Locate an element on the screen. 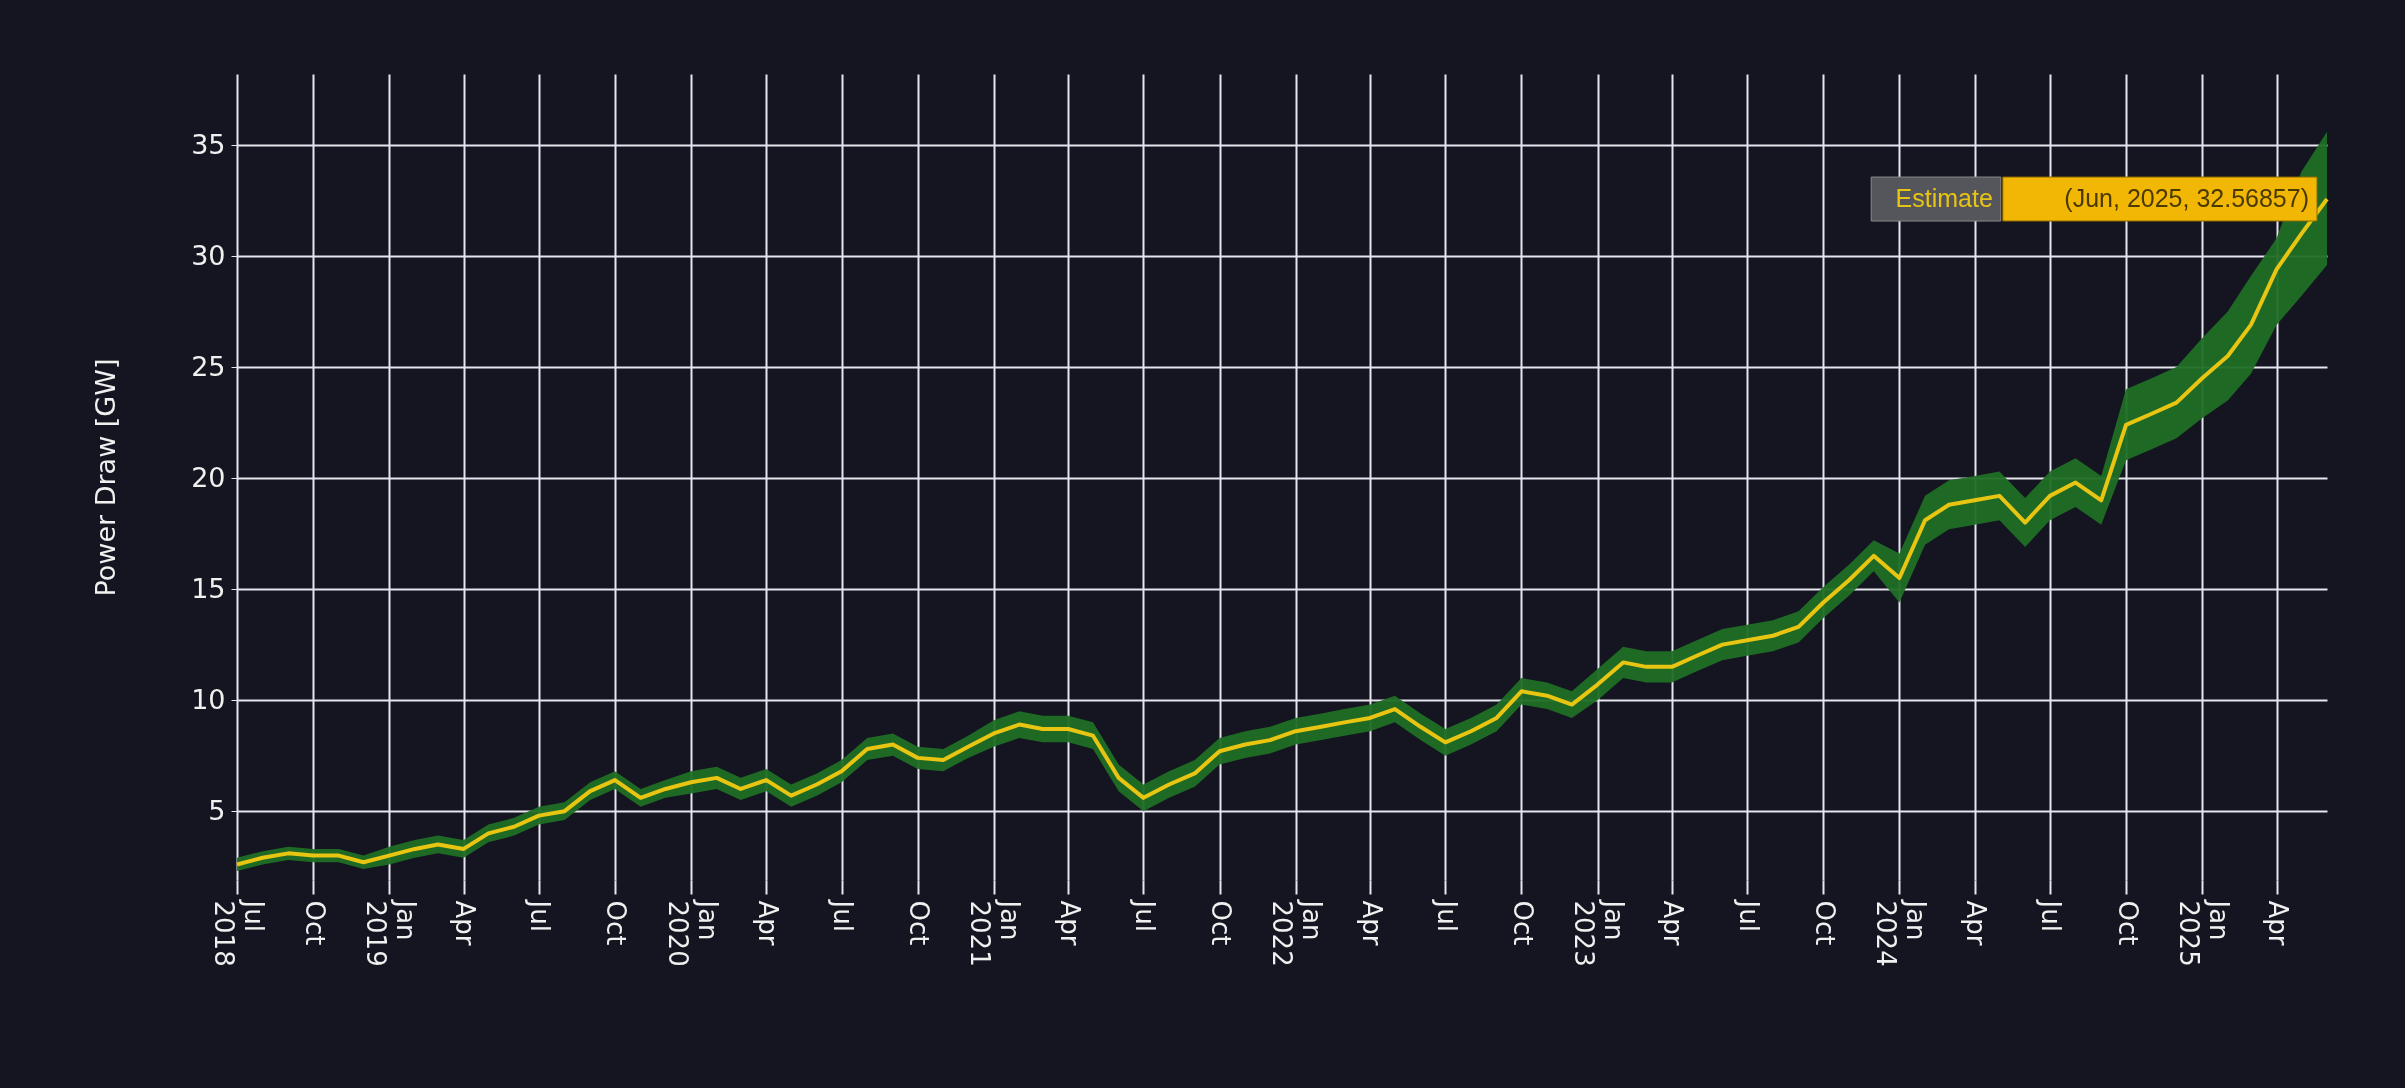 This screenshot has height=1088, width=2405. text: Estimate is located at coordinates (1944, 198).